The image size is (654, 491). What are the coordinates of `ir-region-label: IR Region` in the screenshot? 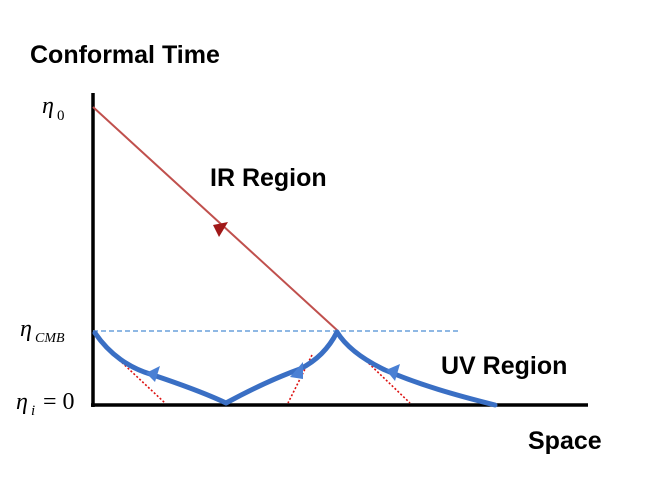 It's located at (268, 178).